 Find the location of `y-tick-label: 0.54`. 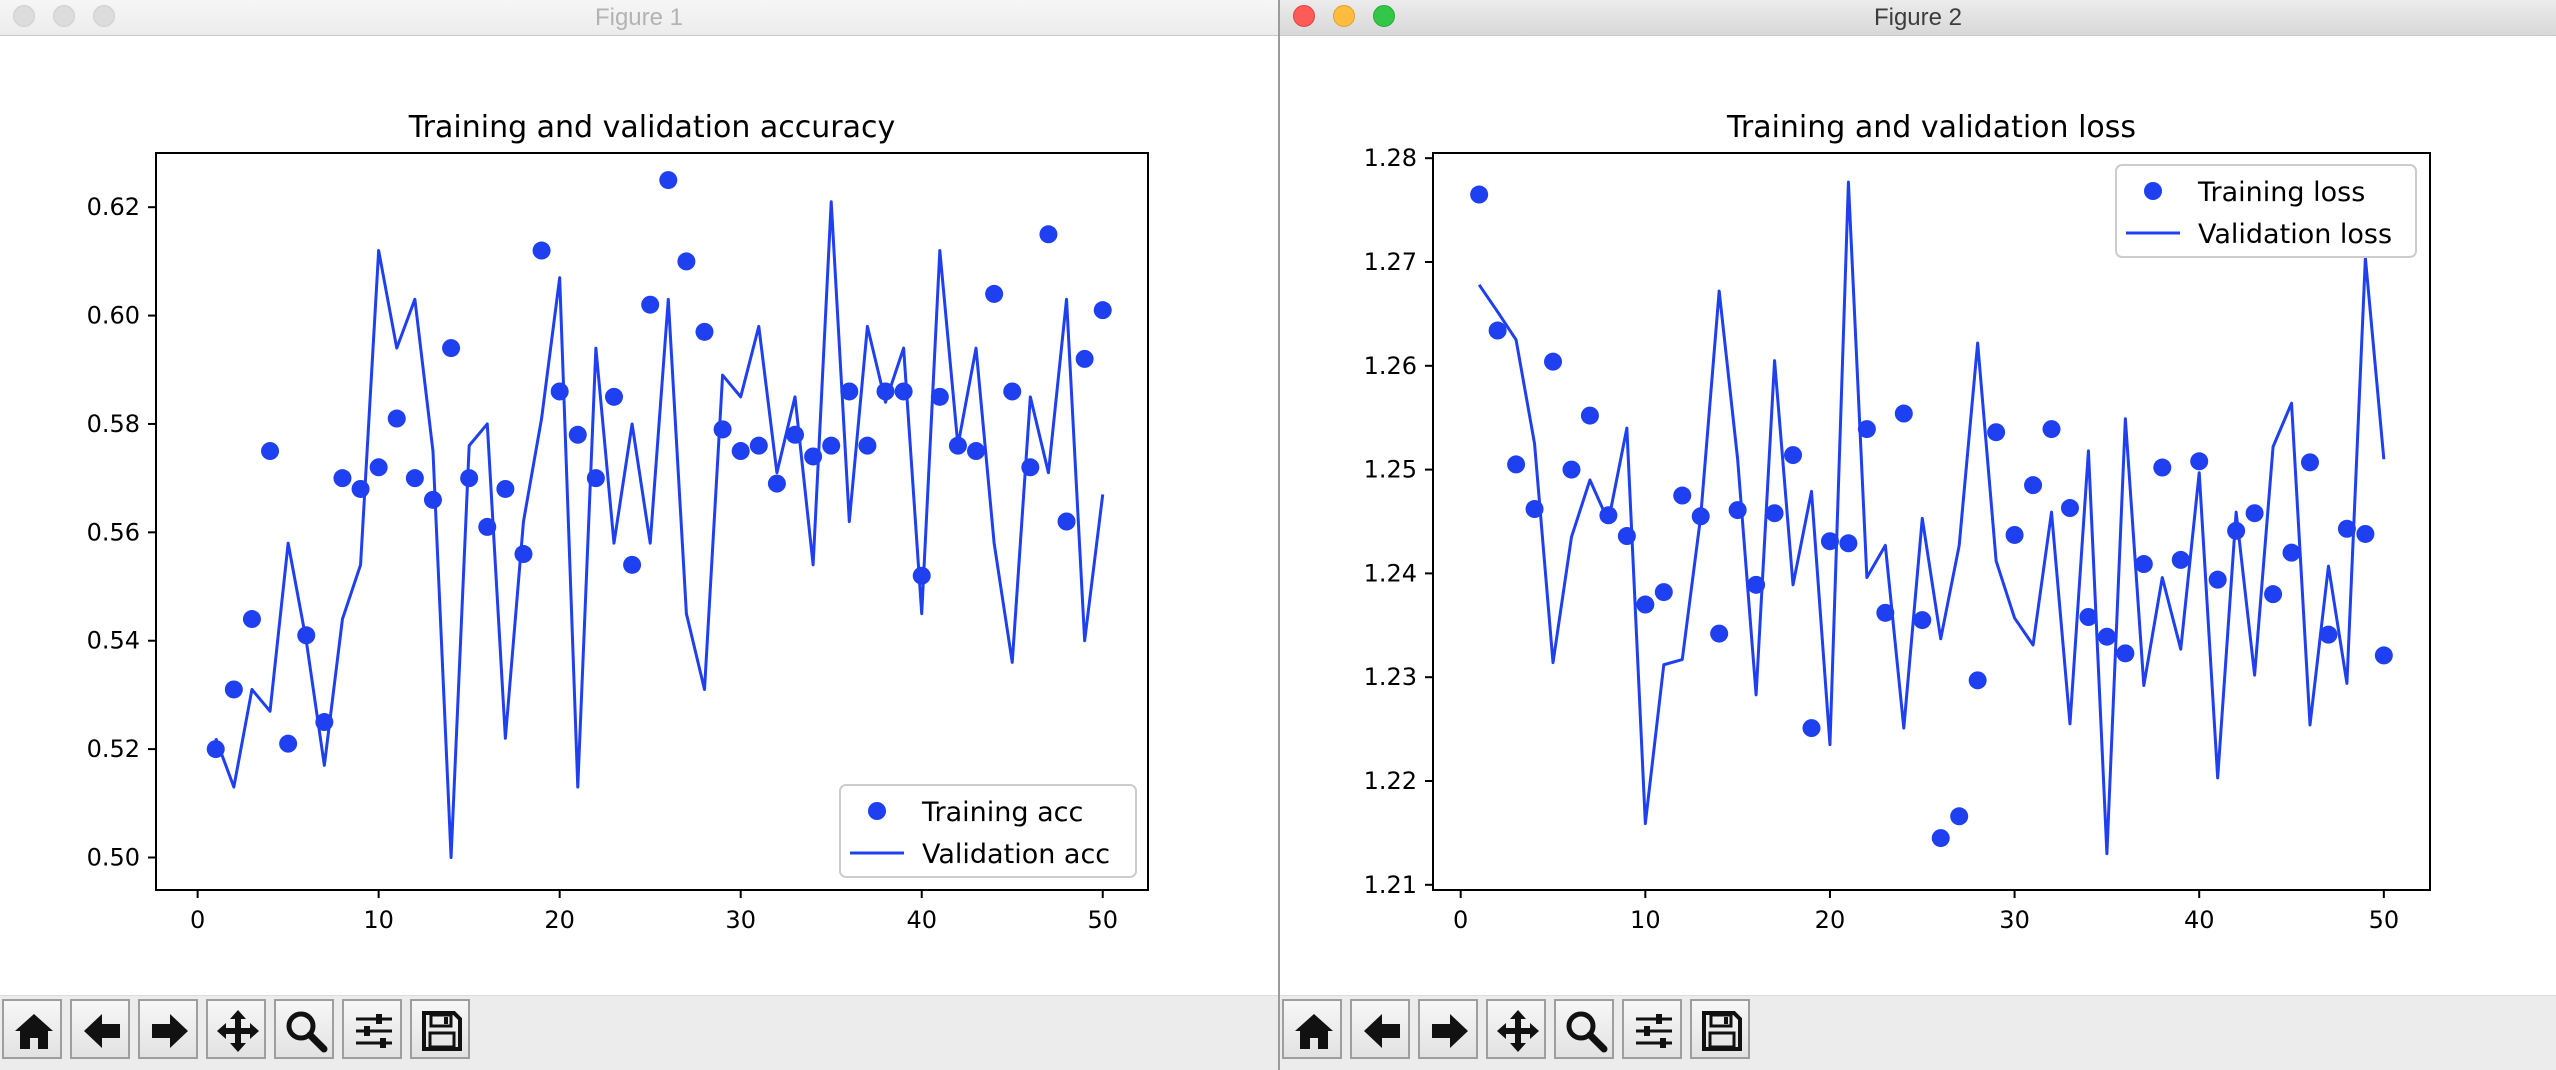

y-tick-label: 0.54 is located at coordinates (113, 641).